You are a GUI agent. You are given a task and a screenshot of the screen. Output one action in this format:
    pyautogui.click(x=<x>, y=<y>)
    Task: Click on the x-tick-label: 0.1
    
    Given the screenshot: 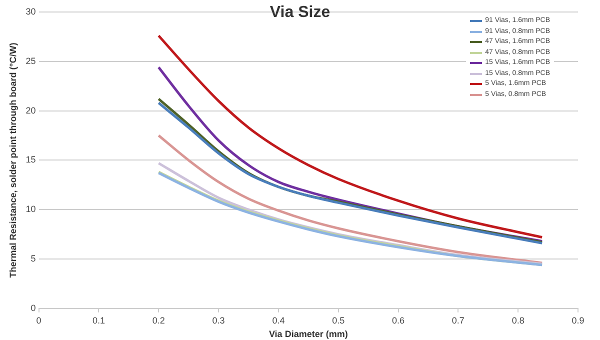 What is the action you would take?
    pyautogui.click(x=98, y=320)
    